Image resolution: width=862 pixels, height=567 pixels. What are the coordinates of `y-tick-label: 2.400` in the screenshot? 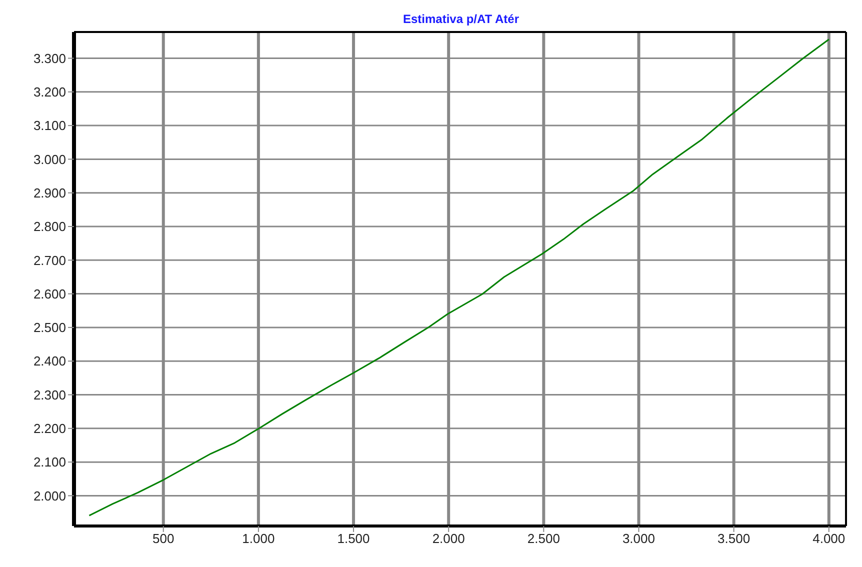 It's located at (49, 361).